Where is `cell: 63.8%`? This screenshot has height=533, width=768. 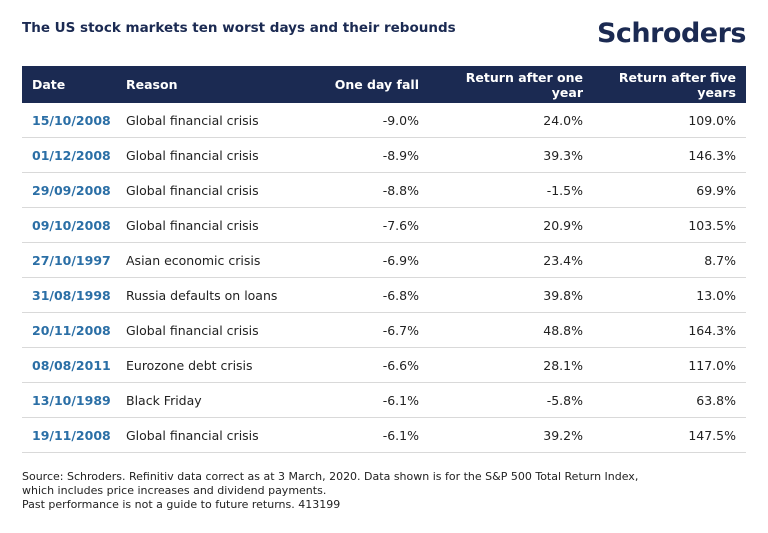
cell: 63.8% is located at coordinates (669, 400).